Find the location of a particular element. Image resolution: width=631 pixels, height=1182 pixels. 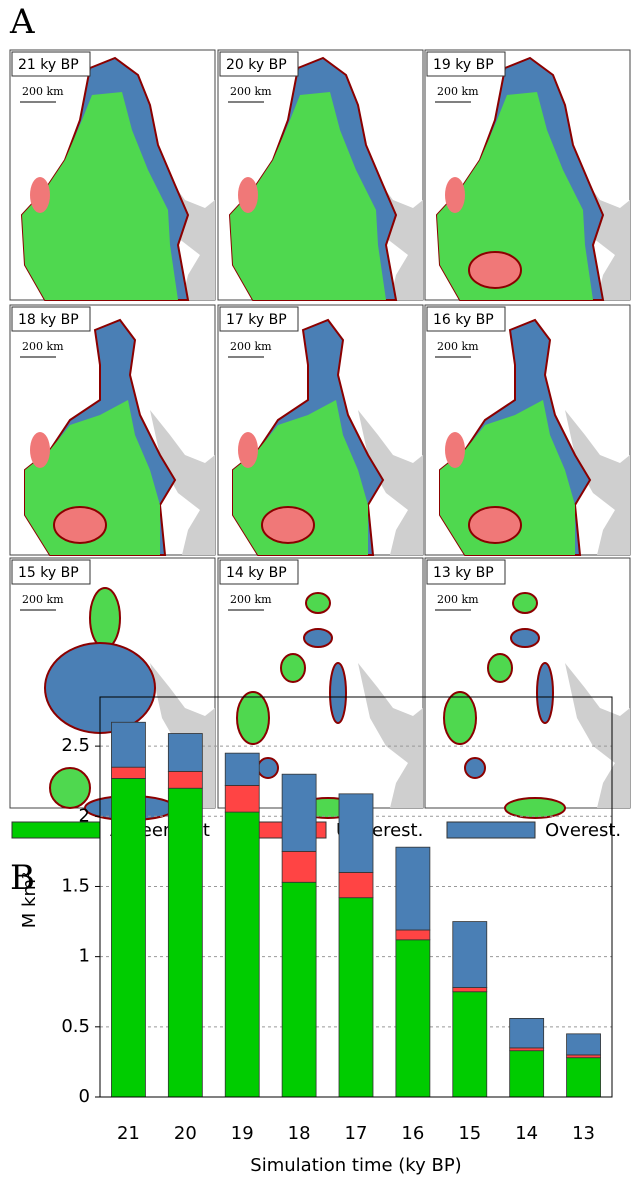

panel-label: A is located at coordinates (22, 22).